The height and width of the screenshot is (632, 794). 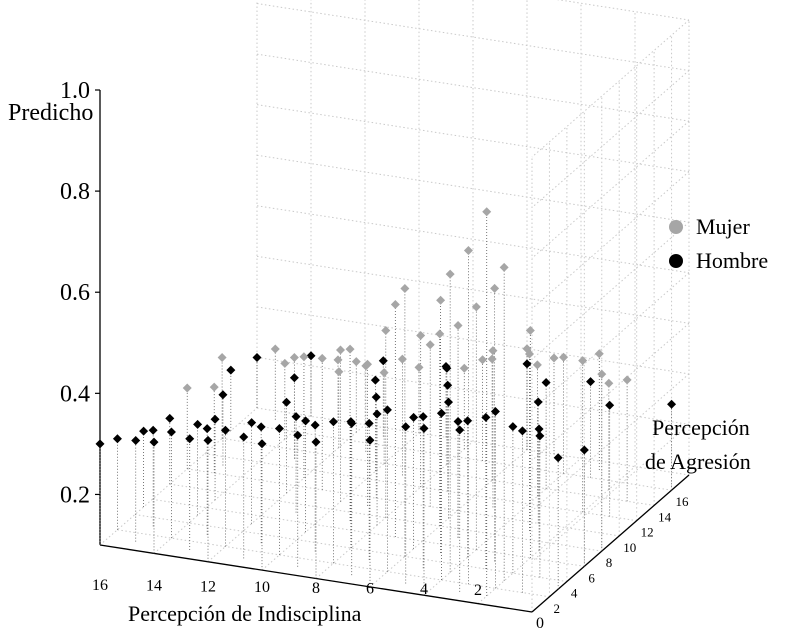 What do you see at coordinates (370, 589) in the screenshot?
I see `x-tick-label: 6` at bounding box center [370, 589].